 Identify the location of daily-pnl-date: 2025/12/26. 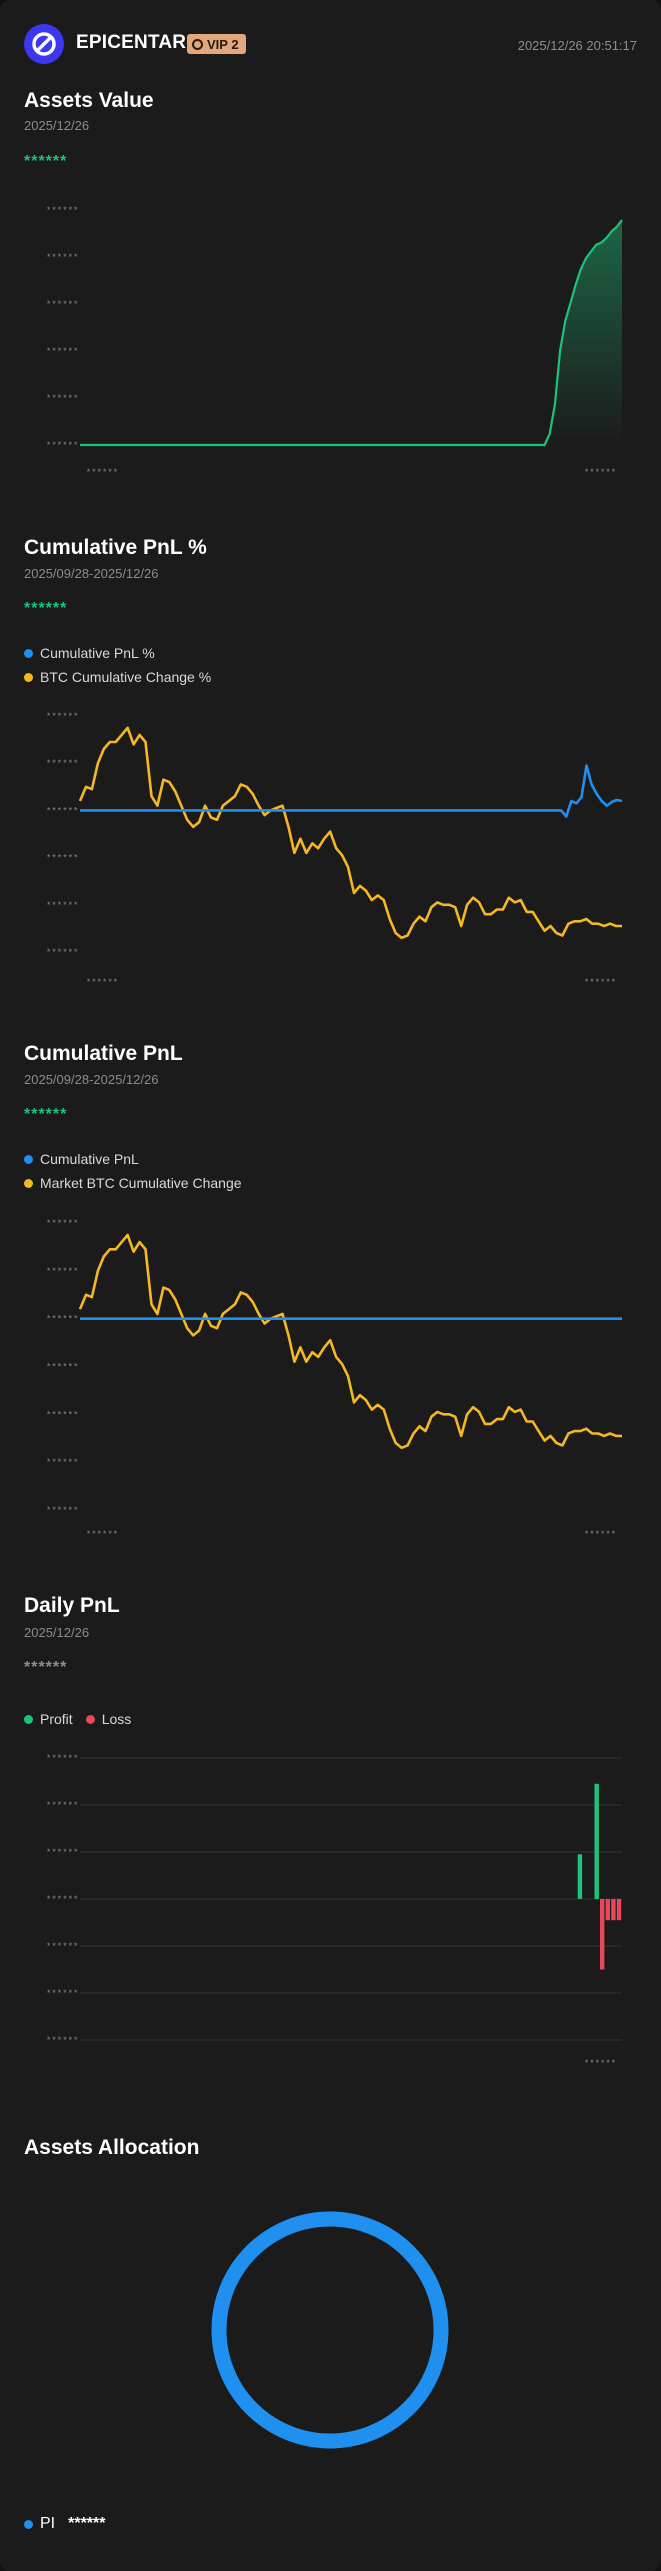
(57, 1632).